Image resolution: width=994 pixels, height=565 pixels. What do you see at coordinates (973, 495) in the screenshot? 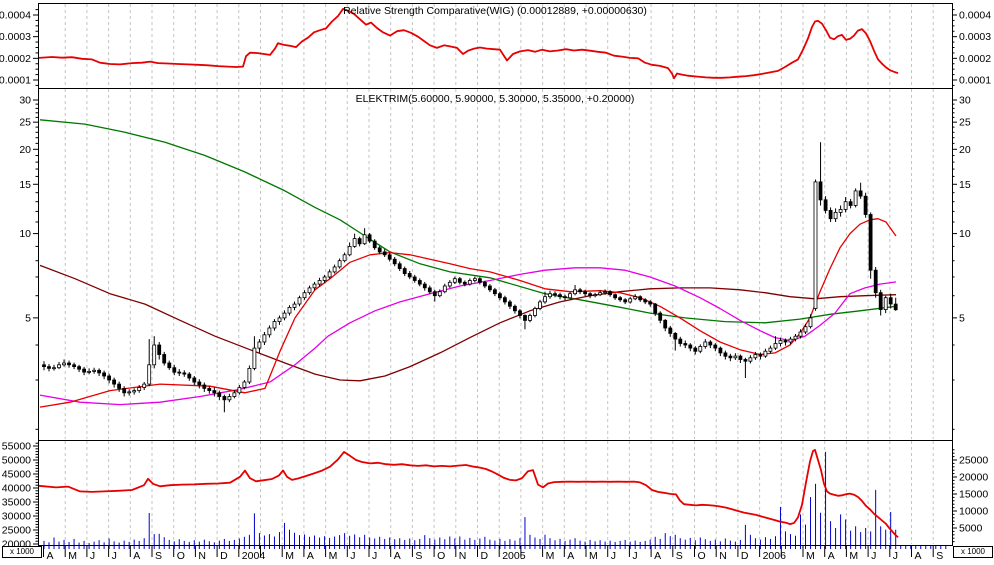
I see `svg-text: 15000` at bounding box center [973, 495].